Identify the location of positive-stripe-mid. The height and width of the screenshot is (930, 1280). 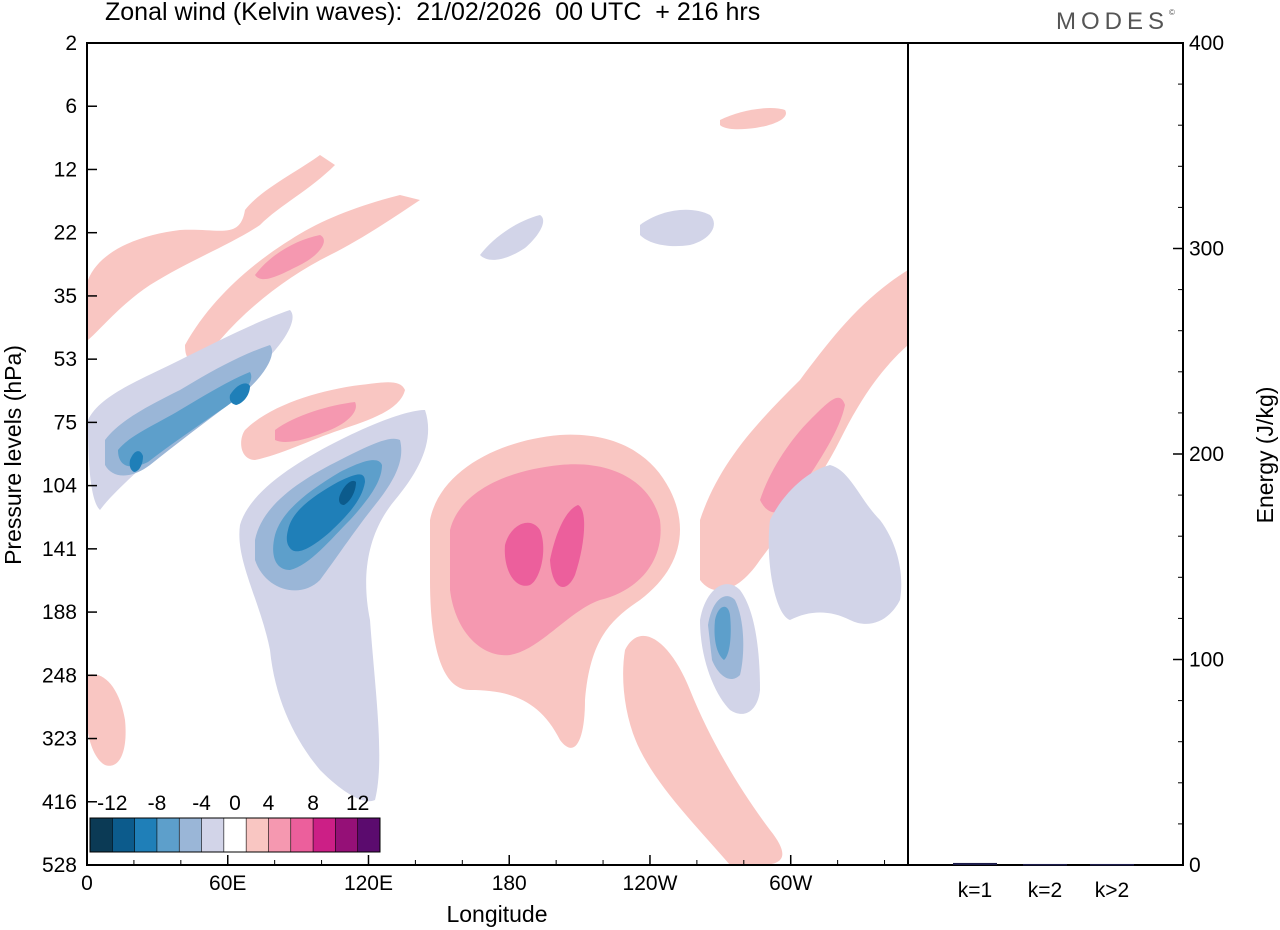
(302, 277).